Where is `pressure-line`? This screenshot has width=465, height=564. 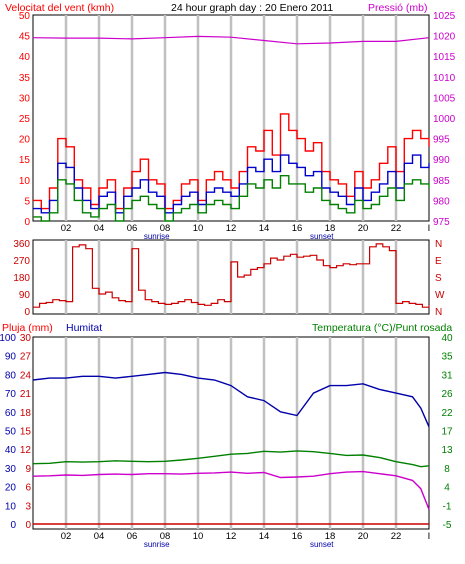 pressure-line is located at coordinates (231, 40).